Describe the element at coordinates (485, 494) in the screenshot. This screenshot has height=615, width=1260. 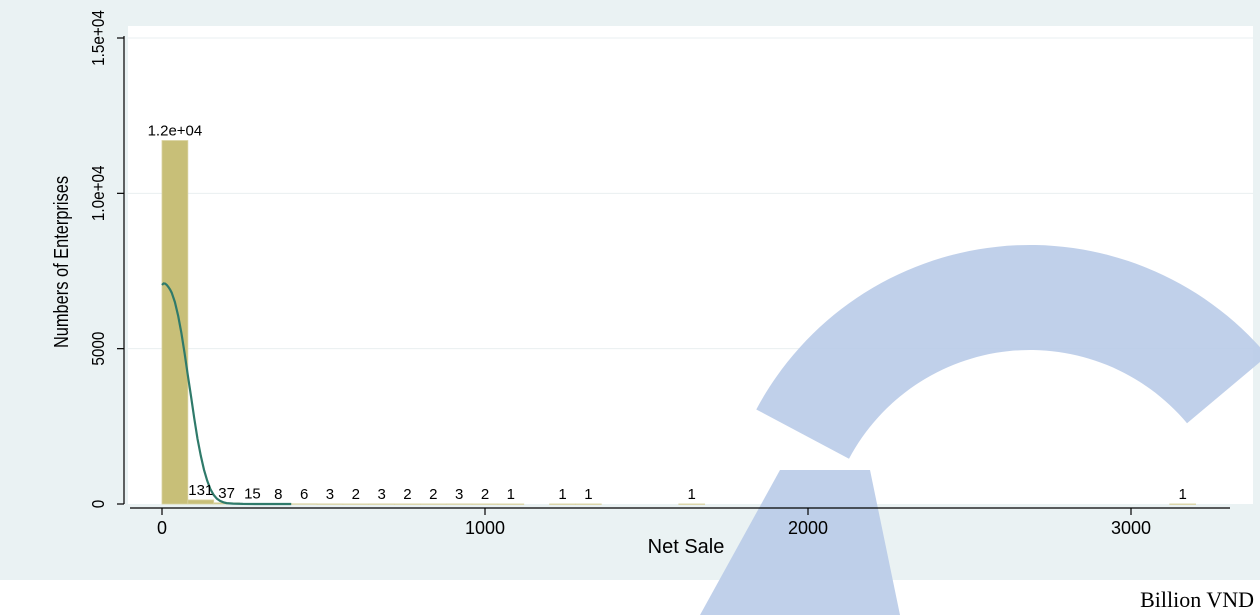
I see `bar-label-12: 2` at that location.